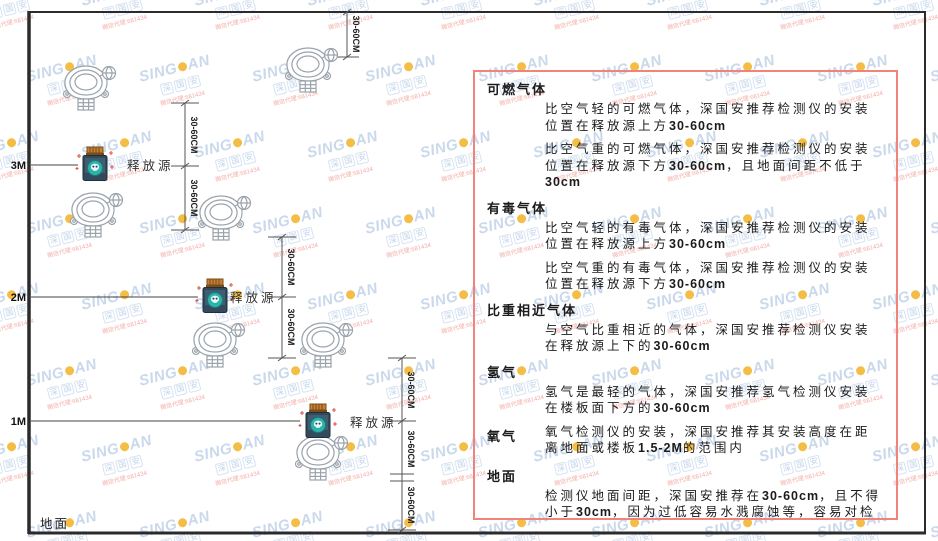 The width and height of the screenshot is (938, 541). I want to click on dim-label-3m-below: 30-60CM, so click(194, 197).